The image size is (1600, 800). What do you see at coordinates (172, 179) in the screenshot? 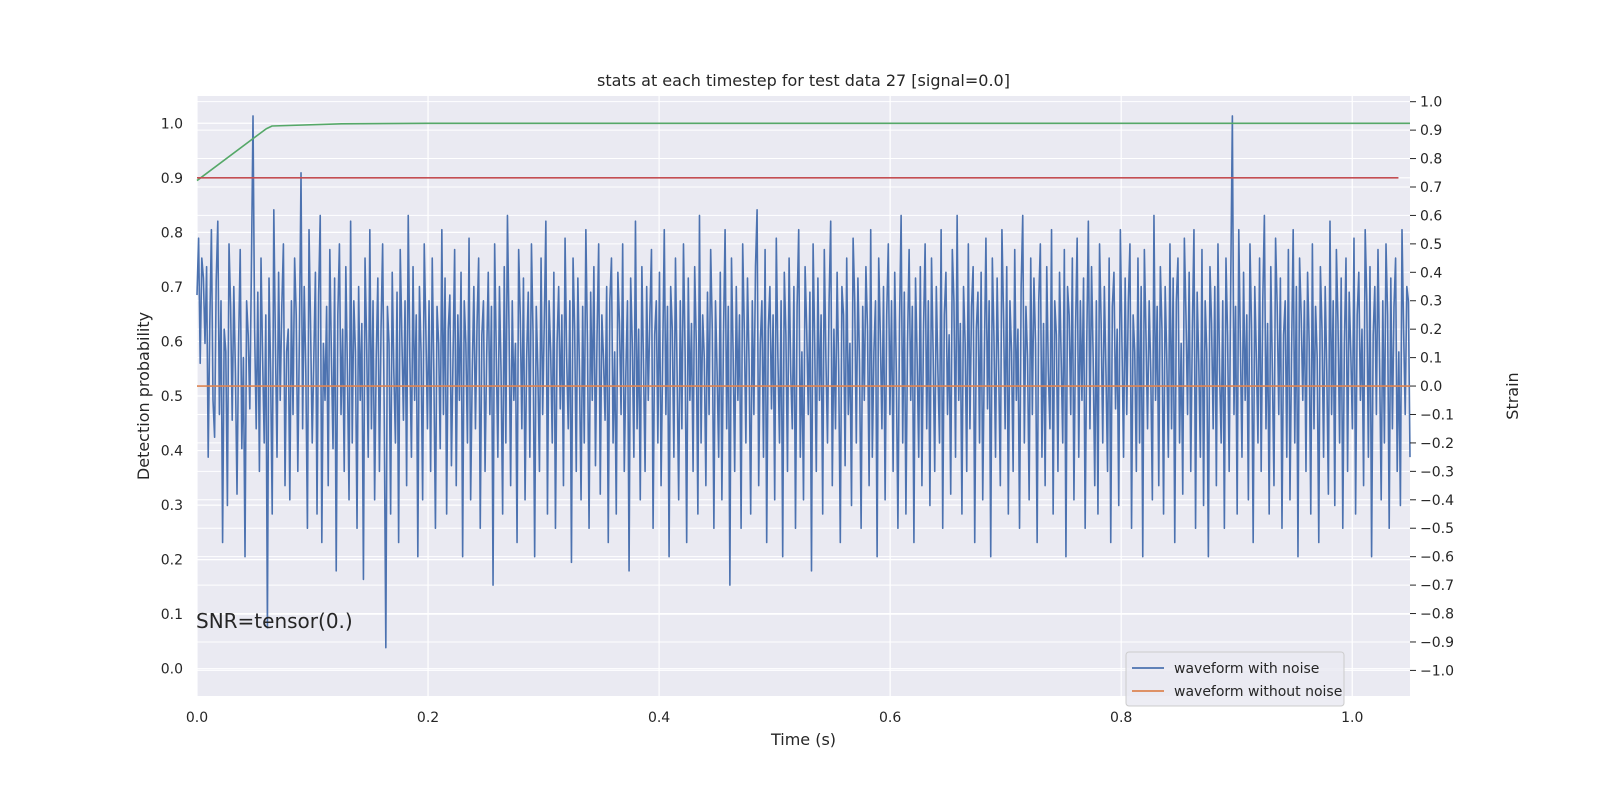
I see `y-tick-label: 0.9` at bounding box center [172, 179].